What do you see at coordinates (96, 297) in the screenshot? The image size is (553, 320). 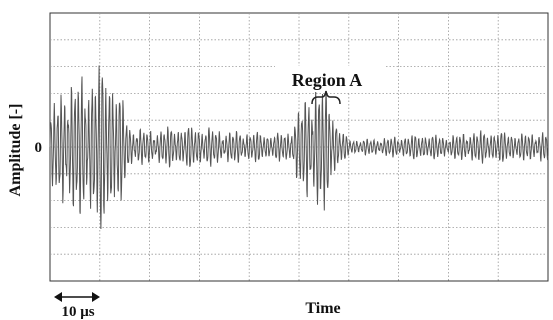 I see `scale-bar-arrow-right` at bounding box center [96, 297].